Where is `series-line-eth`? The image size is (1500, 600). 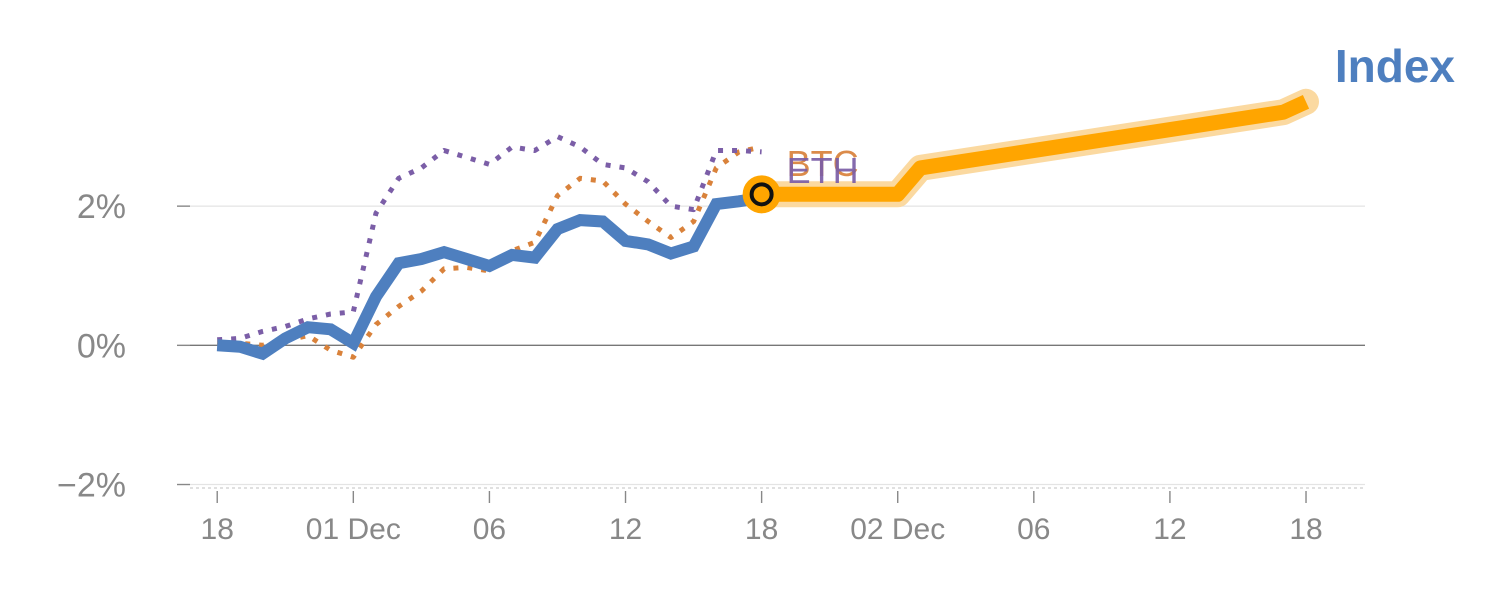
series-line-eth is located at coordinates (489, 238).